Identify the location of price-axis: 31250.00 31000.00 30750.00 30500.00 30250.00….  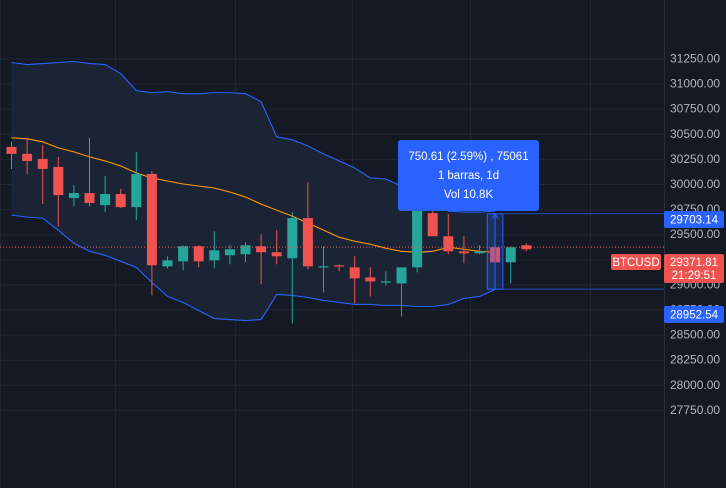
(695, 234).